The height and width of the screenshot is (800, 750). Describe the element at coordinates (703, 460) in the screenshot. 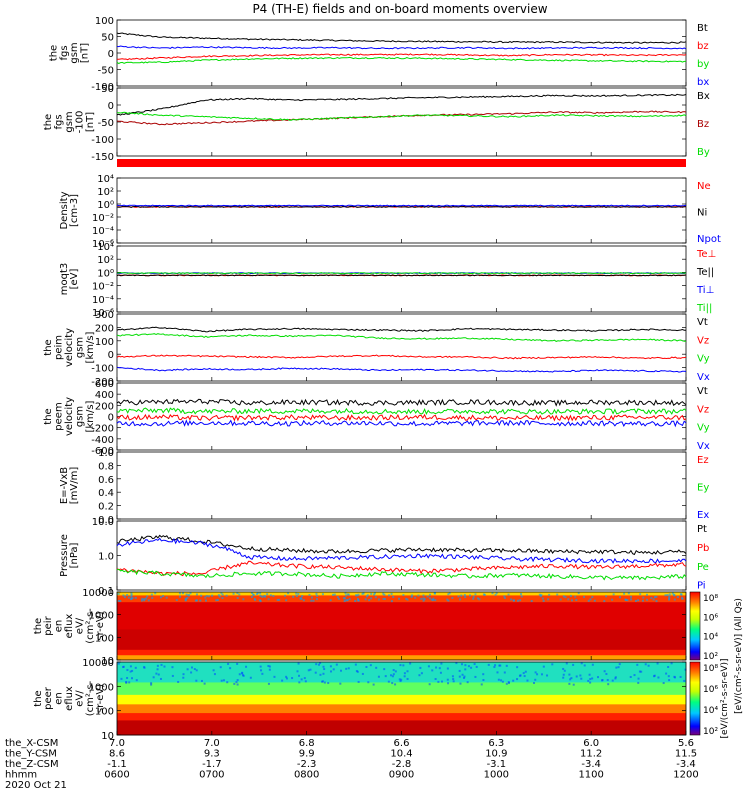

I see `legend-entry: Ez` at that location.